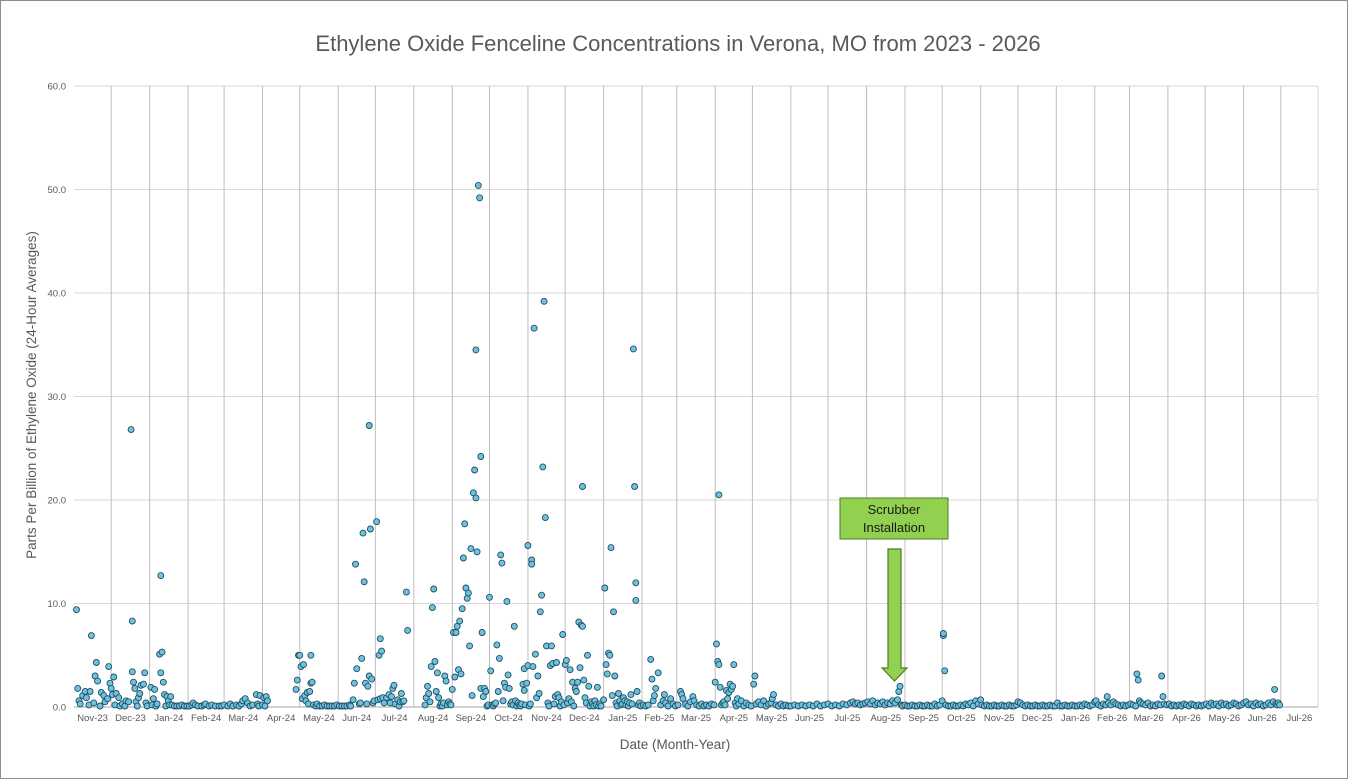 The image size is (1350, 781). Describe the element at coordinates (508, 718) in the screenshot. I see `x-tick-label: Oct-24` at that location.